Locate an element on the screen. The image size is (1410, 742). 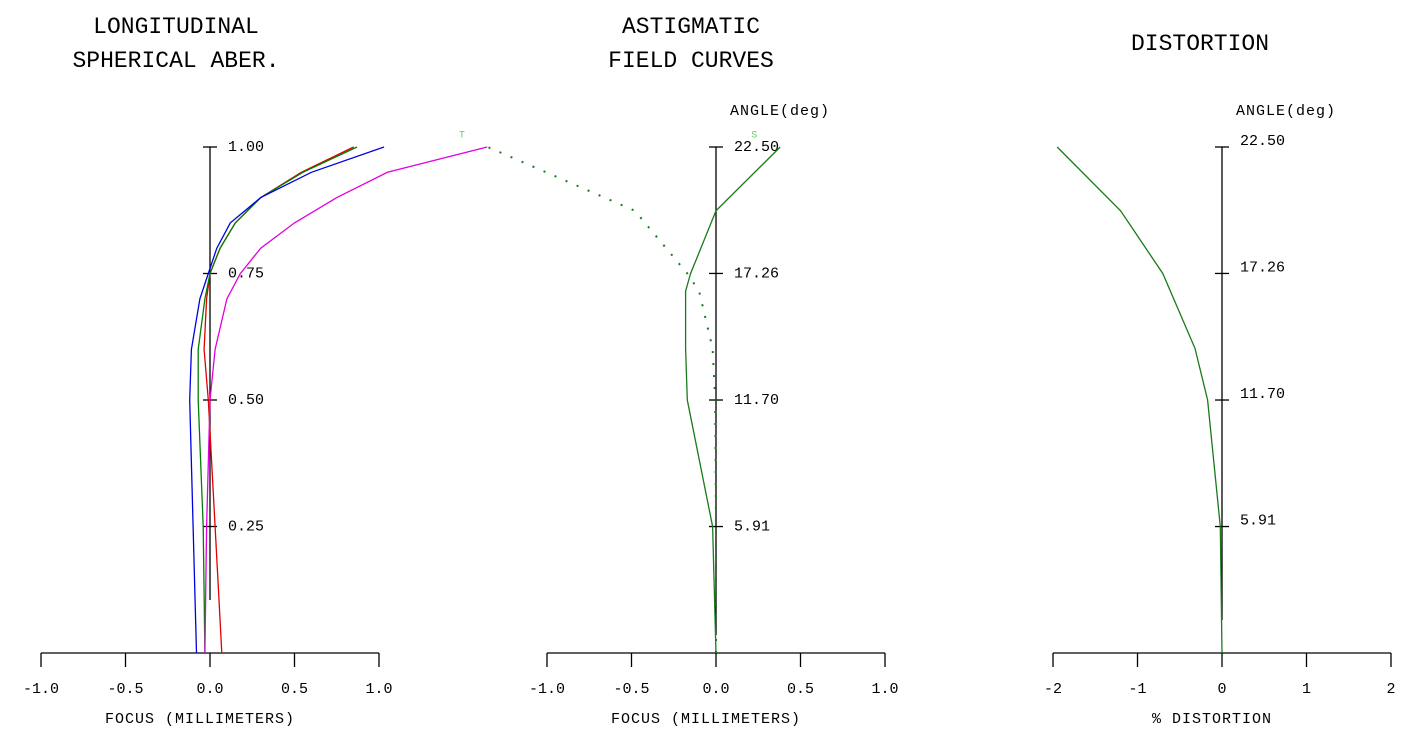
y-tick-label: 0.50 is located at coordinates (246, 400).